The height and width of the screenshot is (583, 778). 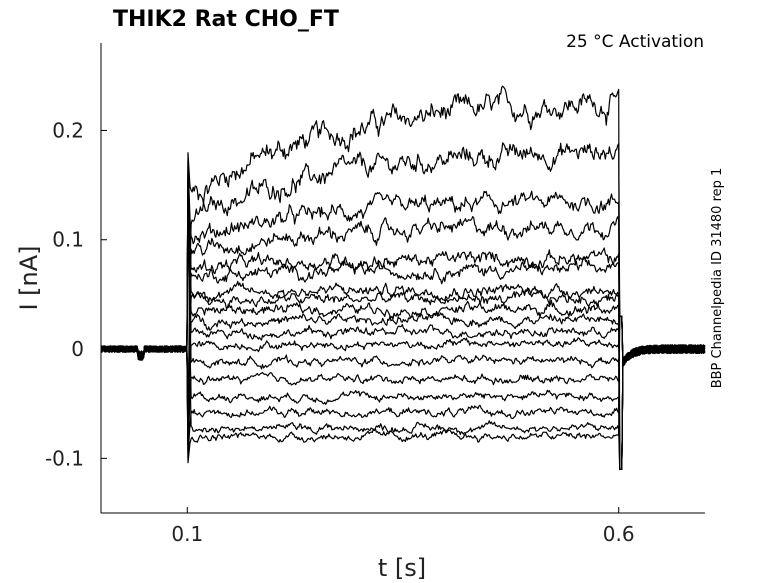 What do you see at coordinates (403, 526) in the screenshot?
I see `x-ticks: 0.1 0.6` at bounding box center [403, 526].